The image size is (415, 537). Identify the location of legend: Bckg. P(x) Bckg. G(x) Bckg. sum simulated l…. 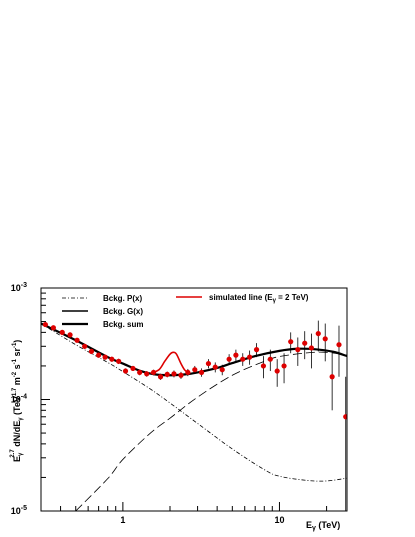
(185, 311).